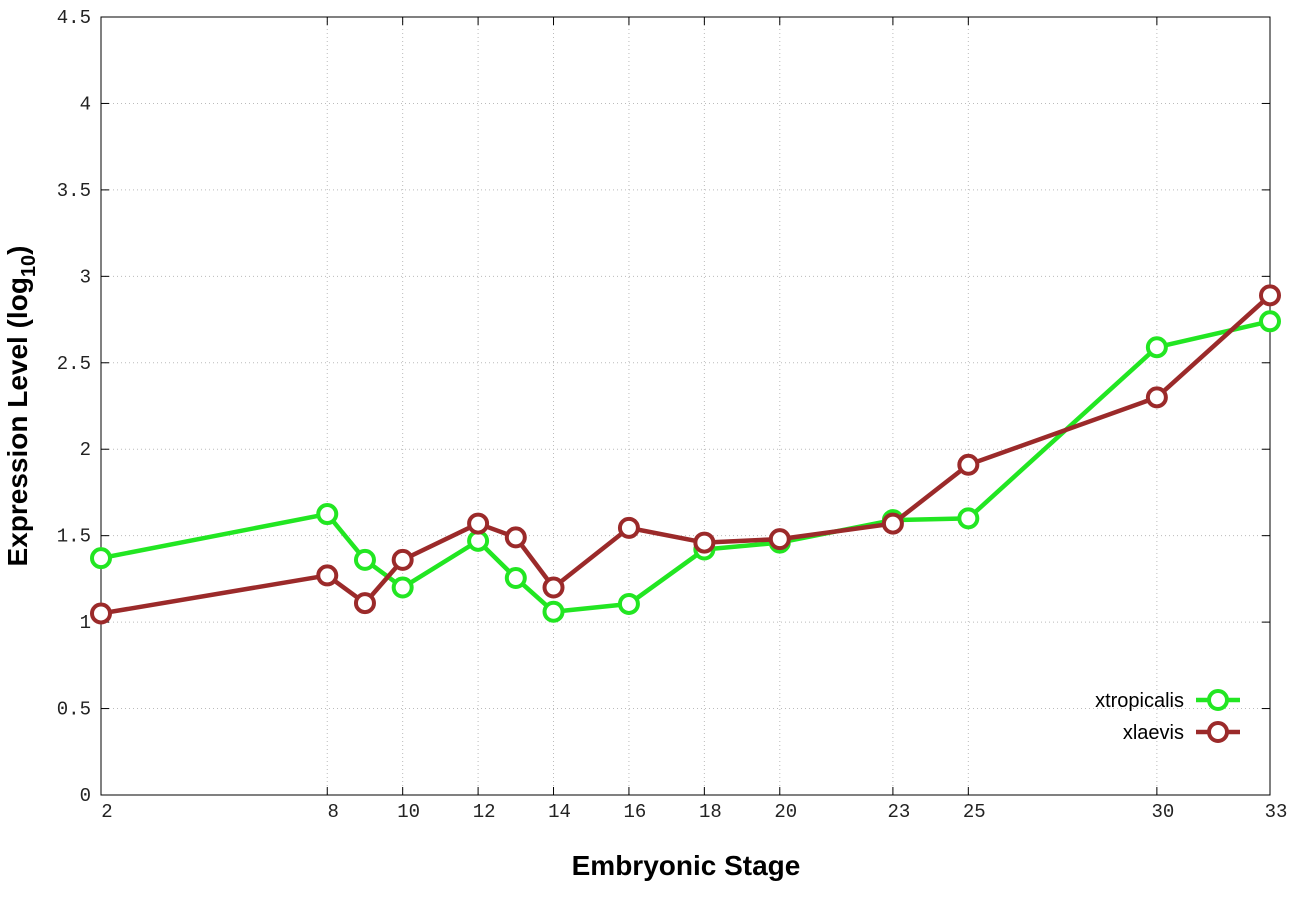 This screenshot has height=907, width=1296. I want to click on x-tick-label: 12, so click(484, 812).